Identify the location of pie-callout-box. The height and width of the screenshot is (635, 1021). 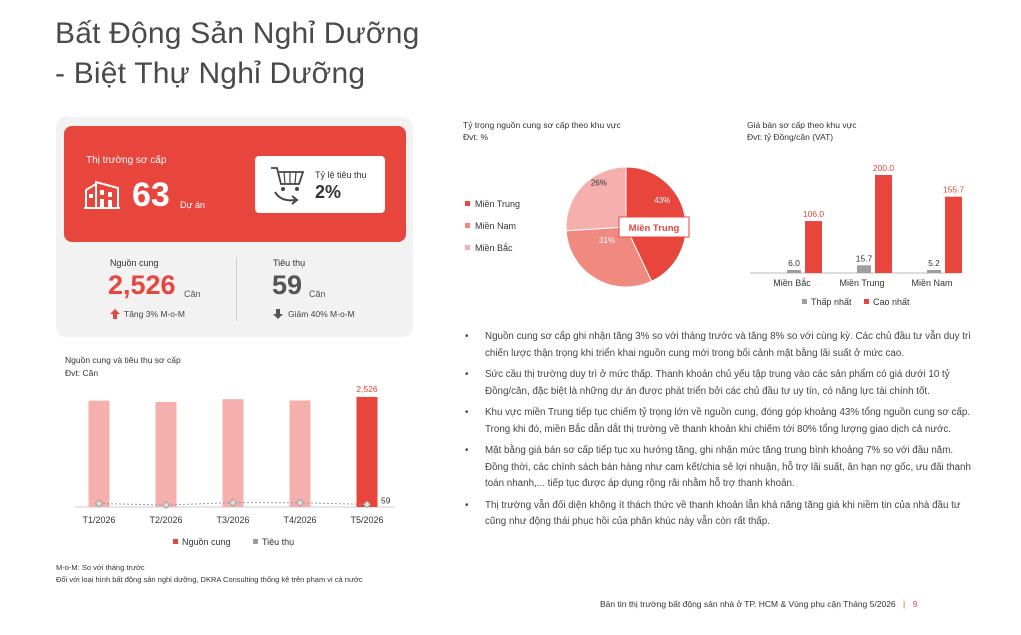
(654, 227).